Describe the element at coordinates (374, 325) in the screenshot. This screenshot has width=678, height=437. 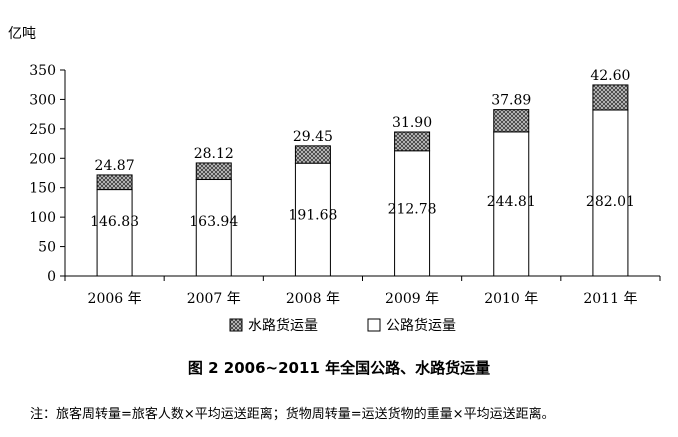
I see `legend-swatch-road` at that location.